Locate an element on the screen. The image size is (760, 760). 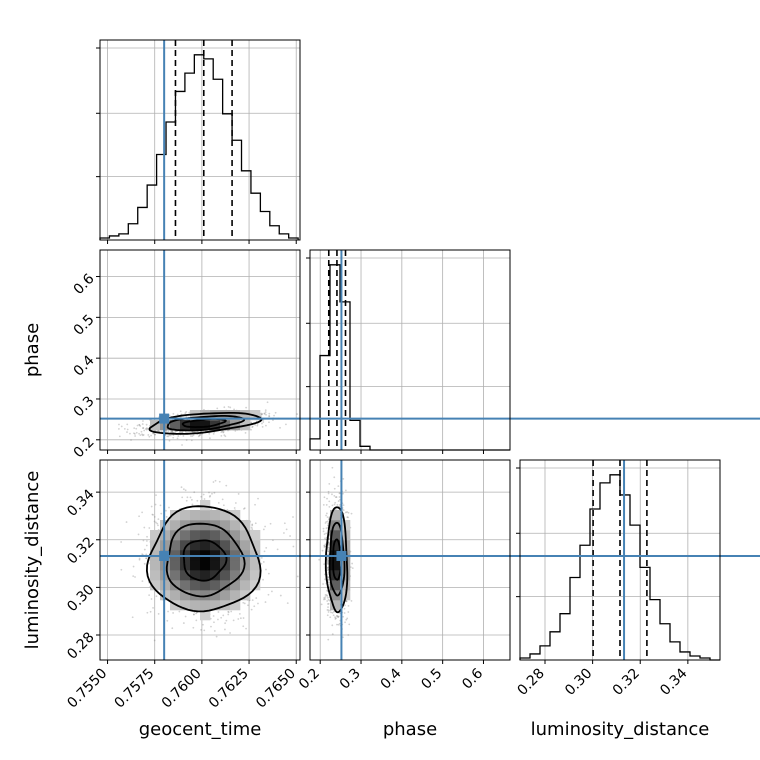
y-axis-label-luminosity-distance: luminosity_distance is located at coordinates (32, 560).